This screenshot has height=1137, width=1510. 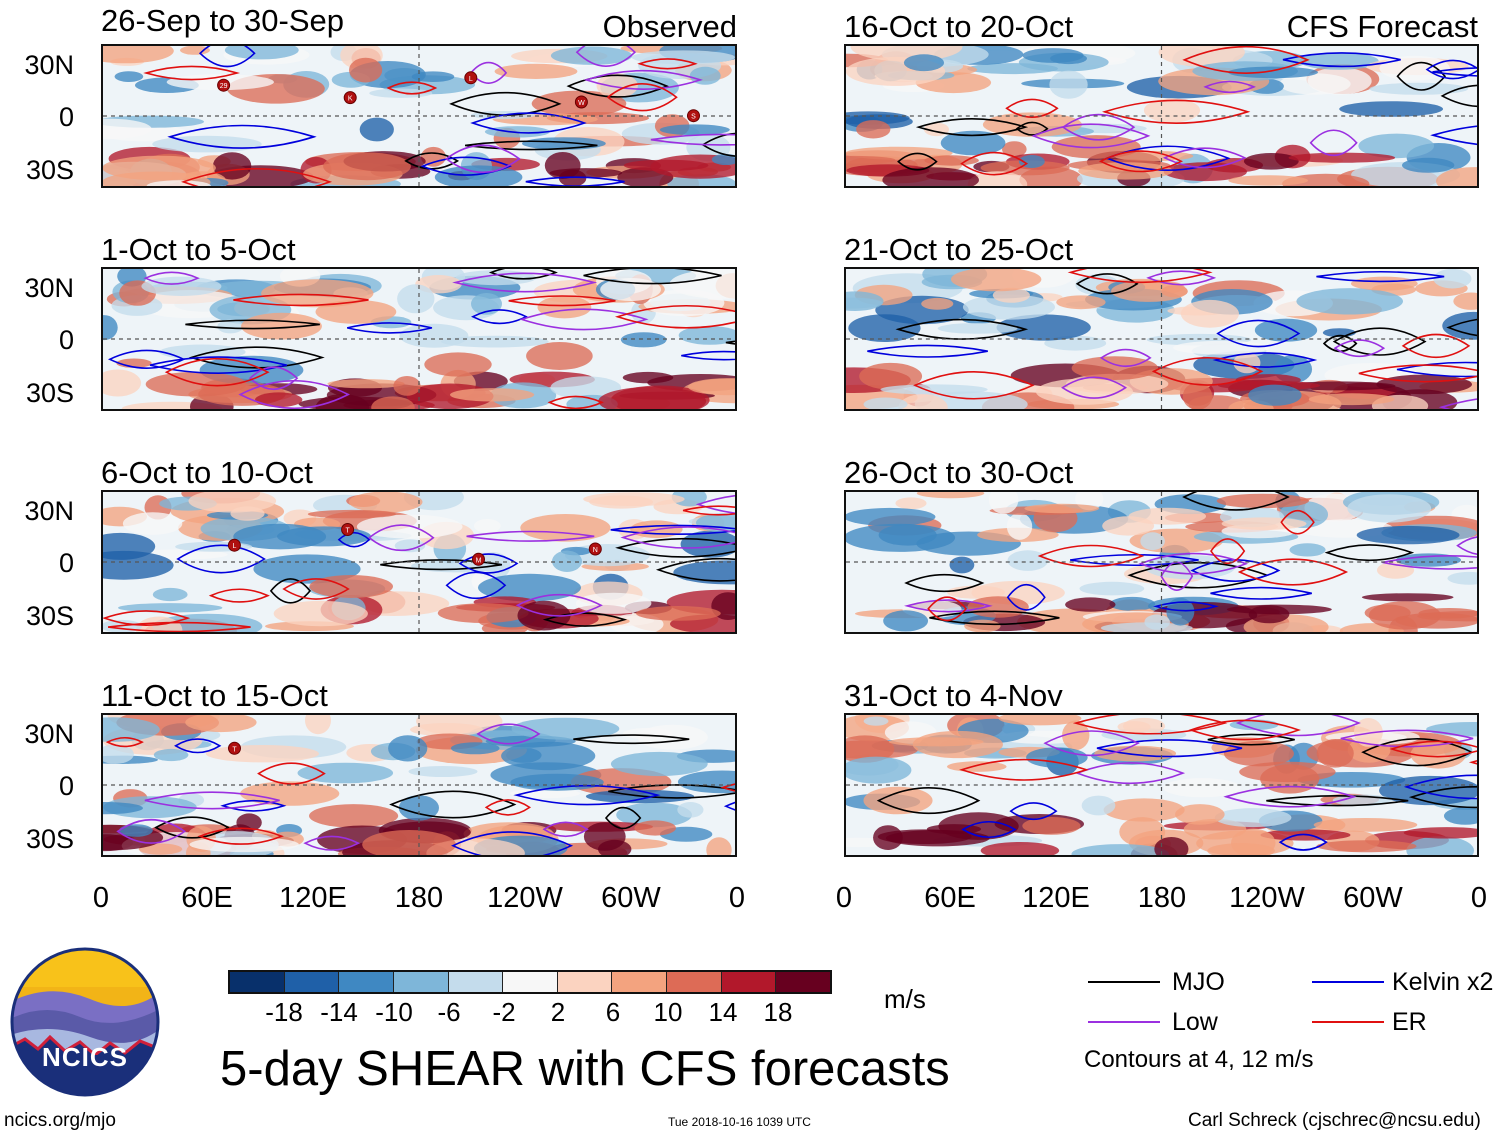 I want to click on legend-kelvin: Kelvin x2, so click(x=1443, y=982).